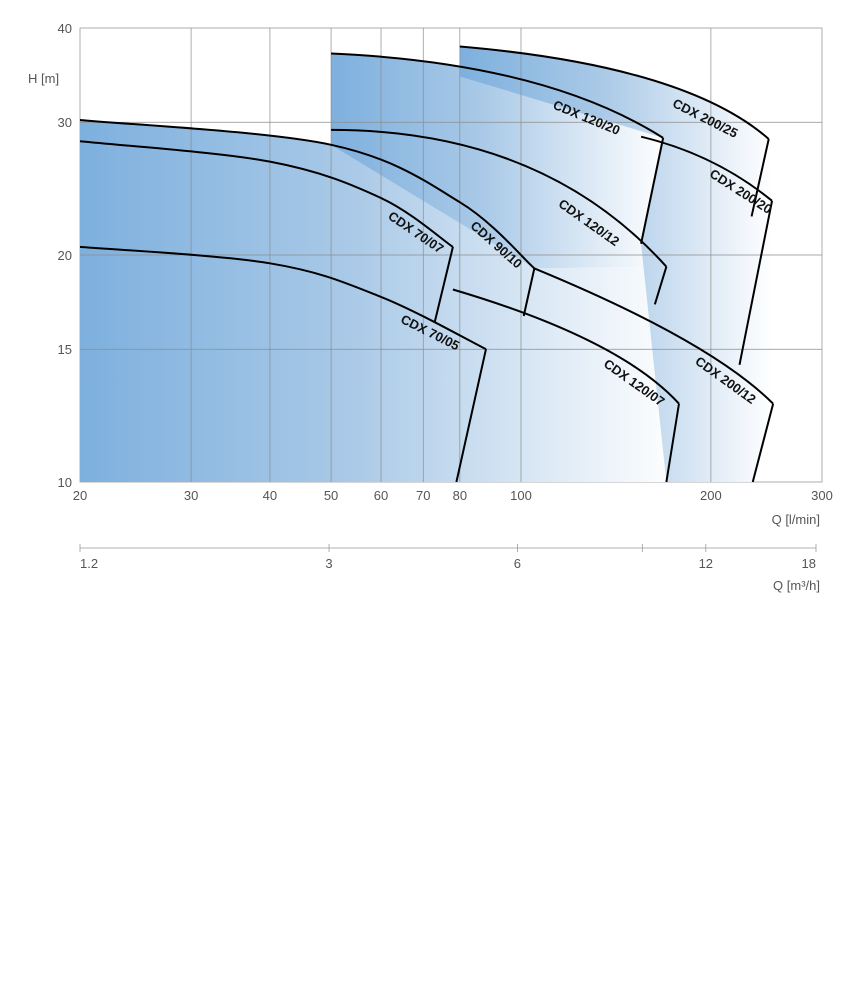 The height and width of the screenshot is (998, 855). I want to click on x-tick-100: 100, so click(521, 495).